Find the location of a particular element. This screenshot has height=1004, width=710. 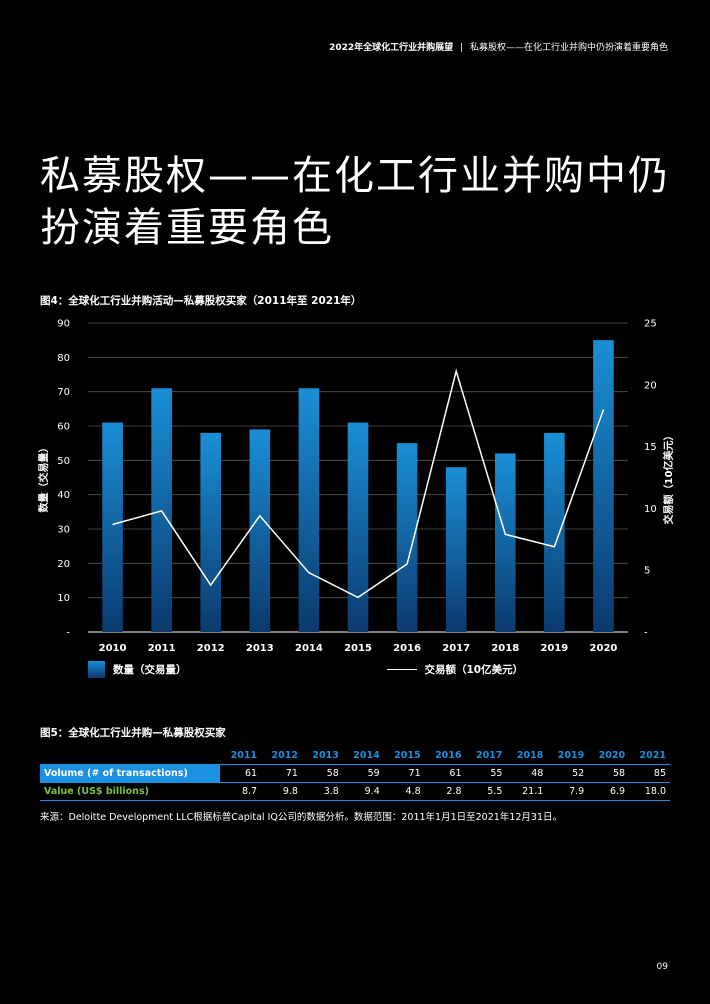

figure-4-title: 图4：全球化工行业并购活动—私募股权买家（2011年至 2021年） is located at coordinates (201, 301).